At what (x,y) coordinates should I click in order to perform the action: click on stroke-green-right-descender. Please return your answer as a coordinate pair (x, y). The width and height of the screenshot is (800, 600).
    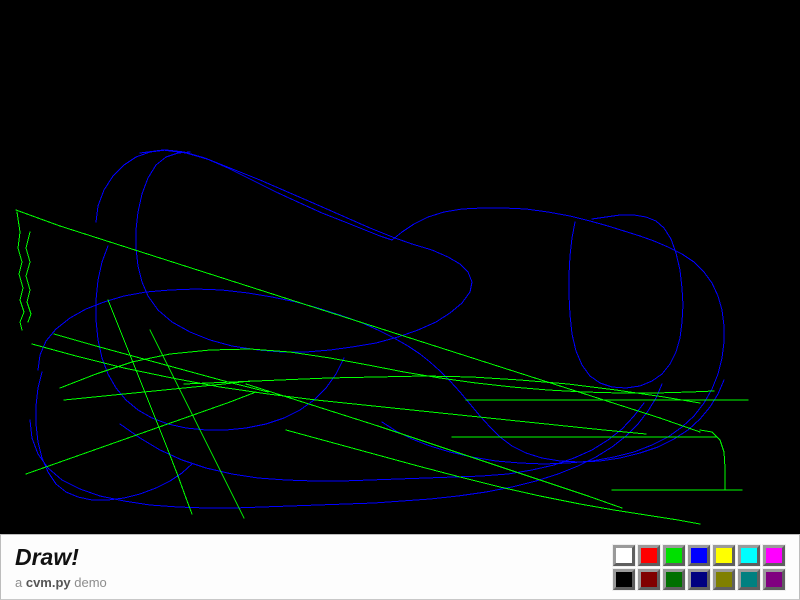
    Looking at the image, I should click on (434, 446).